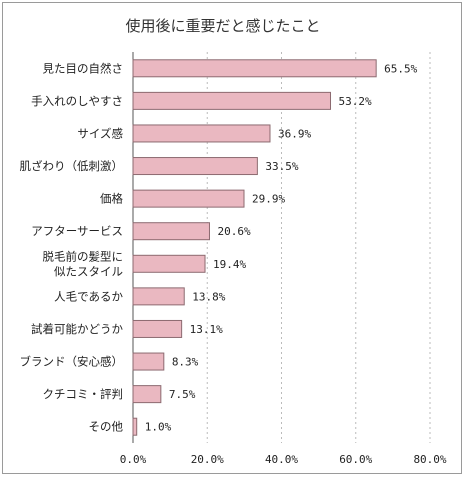 The image size is (466, 478). I want to click on category-label: 似たスタイル, so click(88, 271).